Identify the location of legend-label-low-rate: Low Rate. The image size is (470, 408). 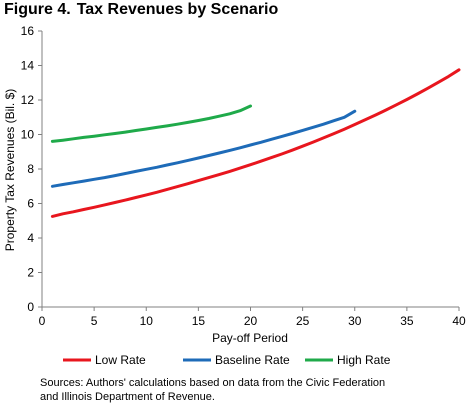
(120, 360).